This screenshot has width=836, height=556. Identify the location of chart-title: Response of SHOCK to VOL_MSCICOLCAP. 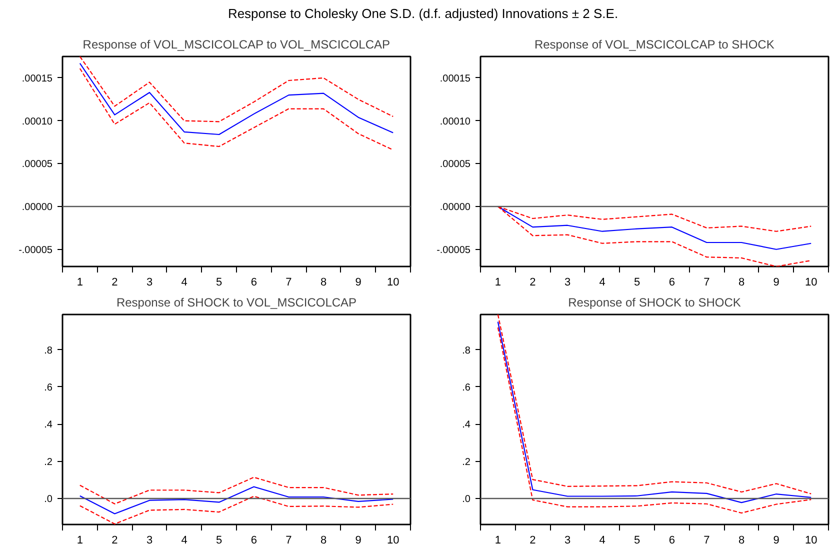
(236, 303).